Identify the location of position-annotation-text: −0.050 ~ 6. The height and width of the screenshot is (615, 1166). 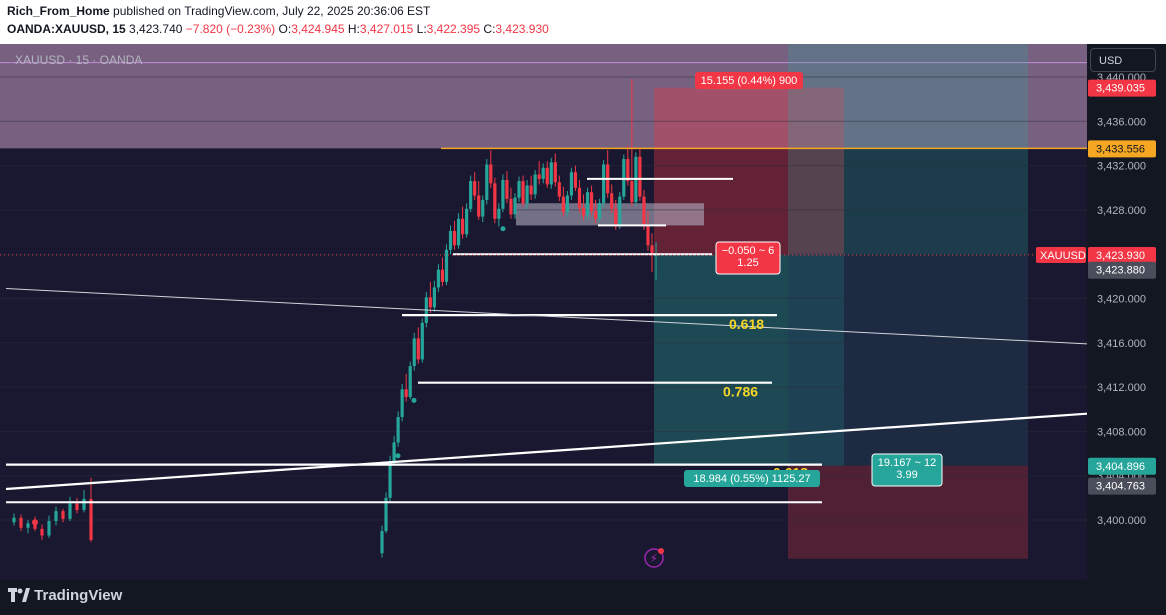
(748, 251).